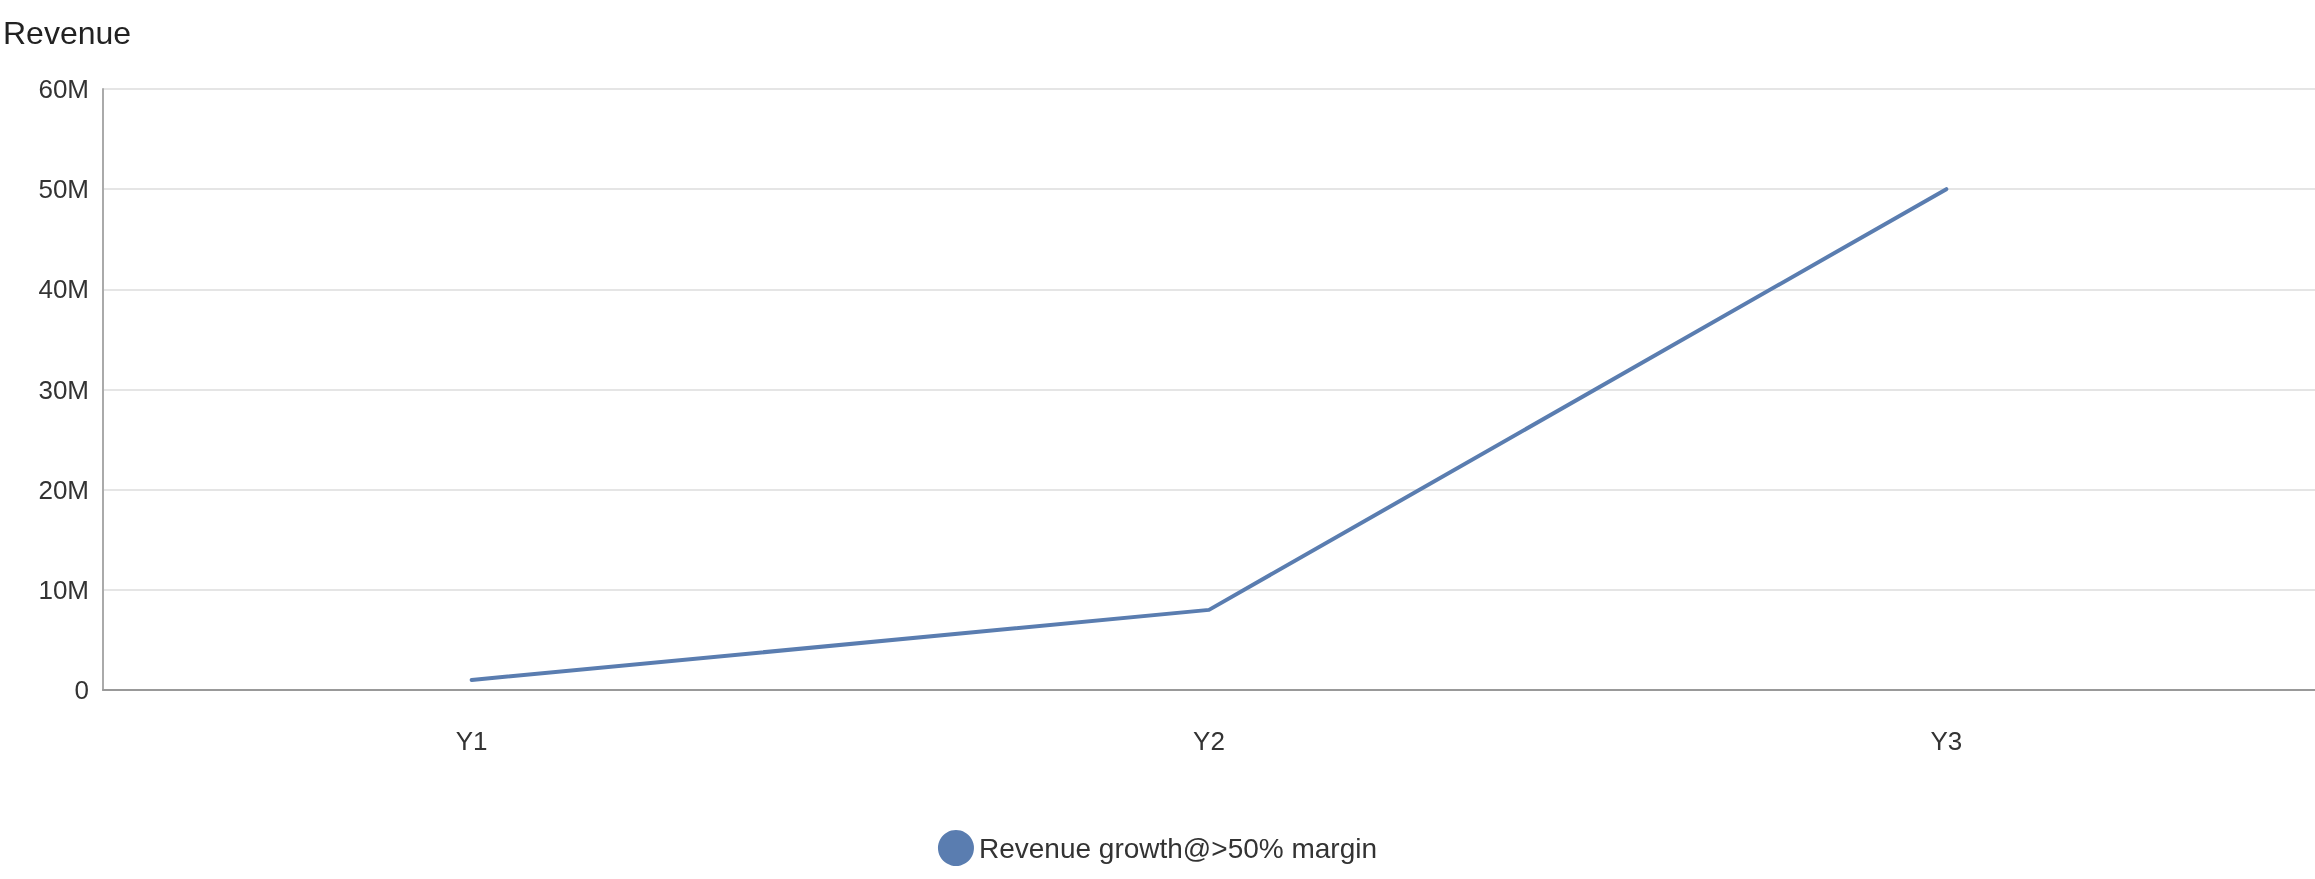 This screenshot has height=879, width=2315. Describe the element at coordinates (63, 289) in the screenshot. I see `y-tick-label: 40M` at that location.